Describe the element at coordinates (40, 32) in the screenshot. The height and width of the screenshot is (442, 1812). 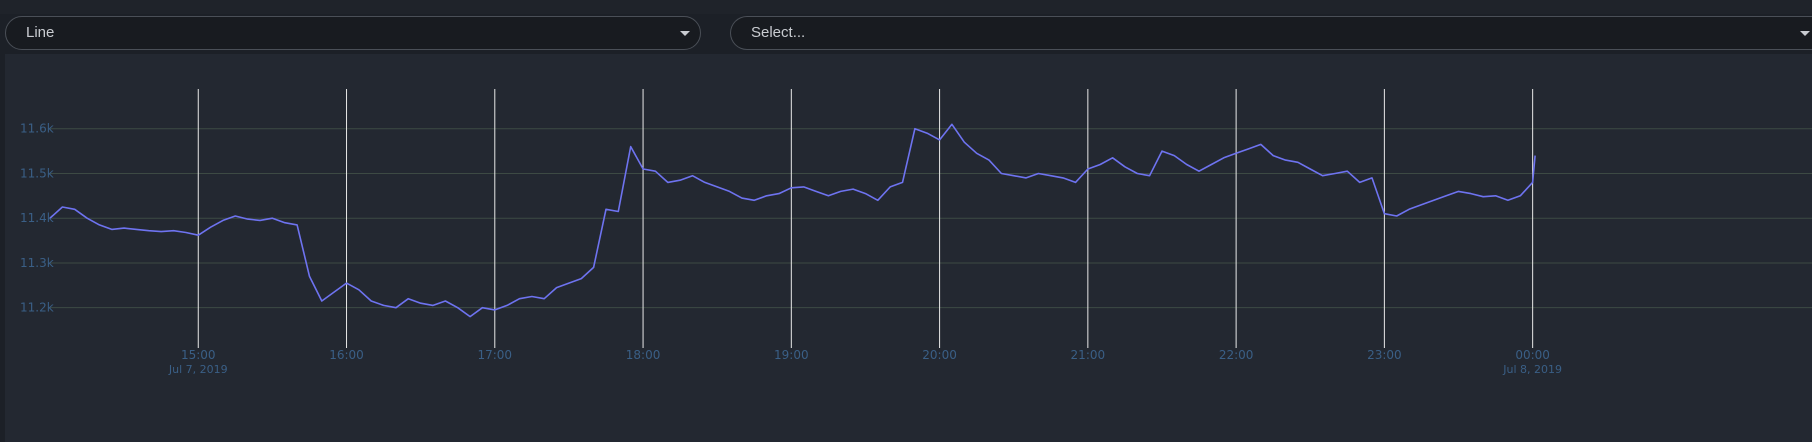
I see `chart-type-value: Line` at that location.